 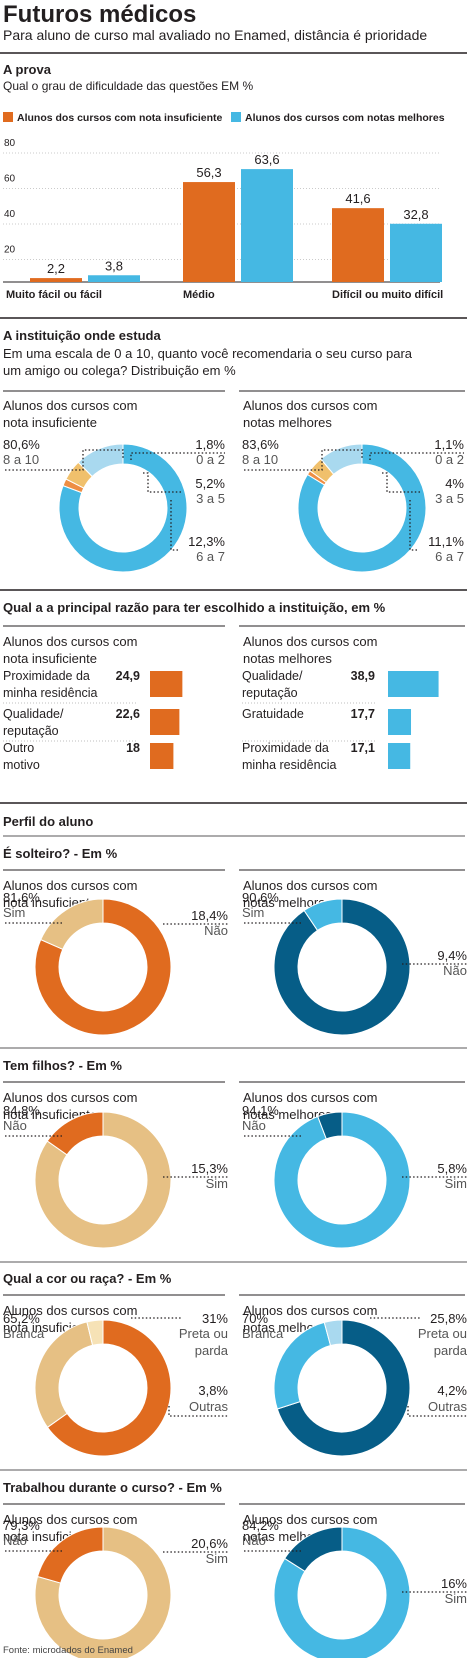 I want to click on slice-value: 80,6%, so click(x=21, y=444).